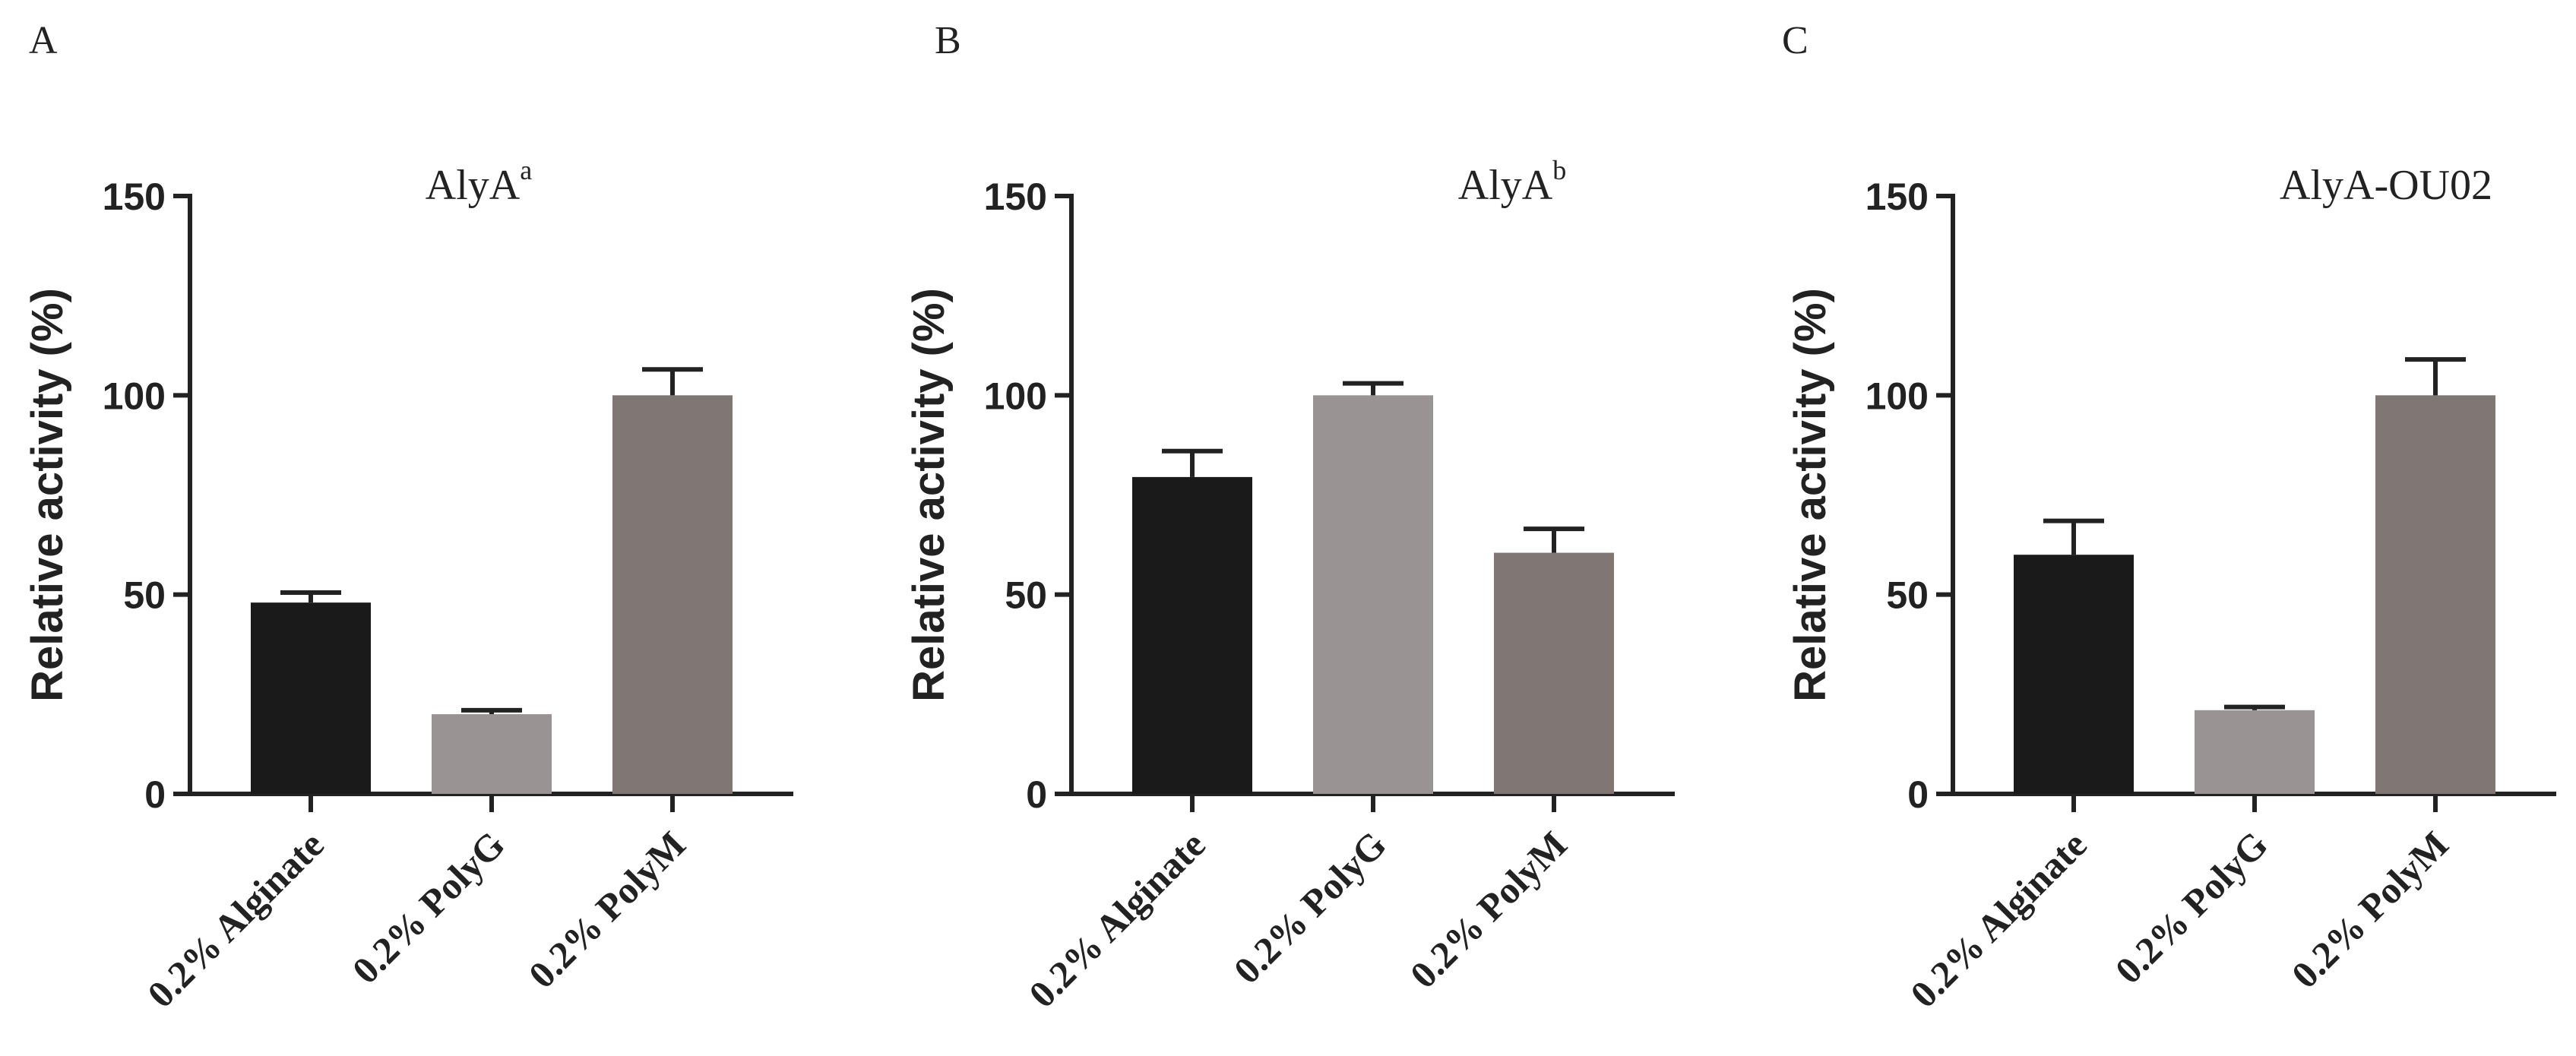  Describe the element at coordinates (1795, 40) in the screenshot. I see `panel-letter: C` at that location.